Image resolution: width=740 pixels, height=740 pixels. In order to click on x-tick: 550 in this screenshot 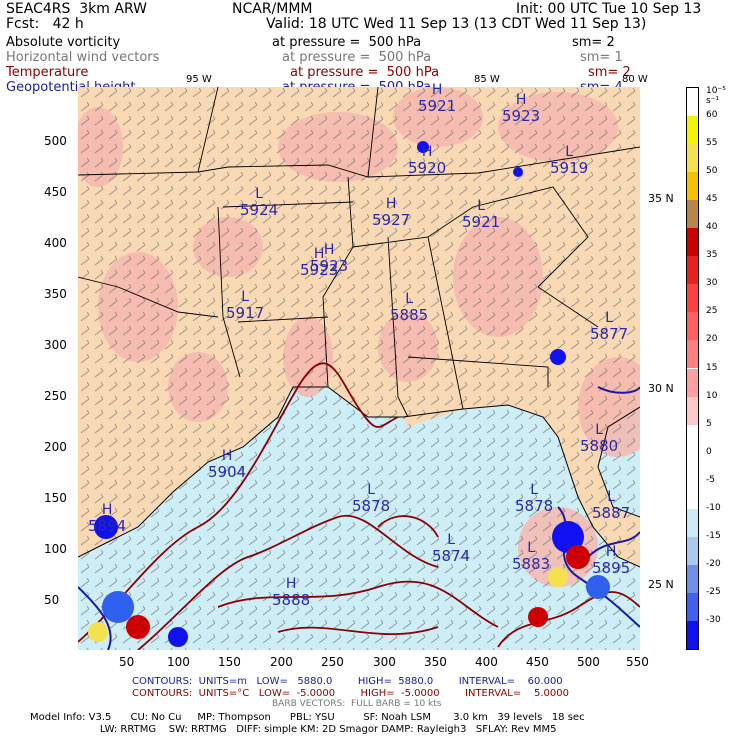, I will do `click(637, 662)`.